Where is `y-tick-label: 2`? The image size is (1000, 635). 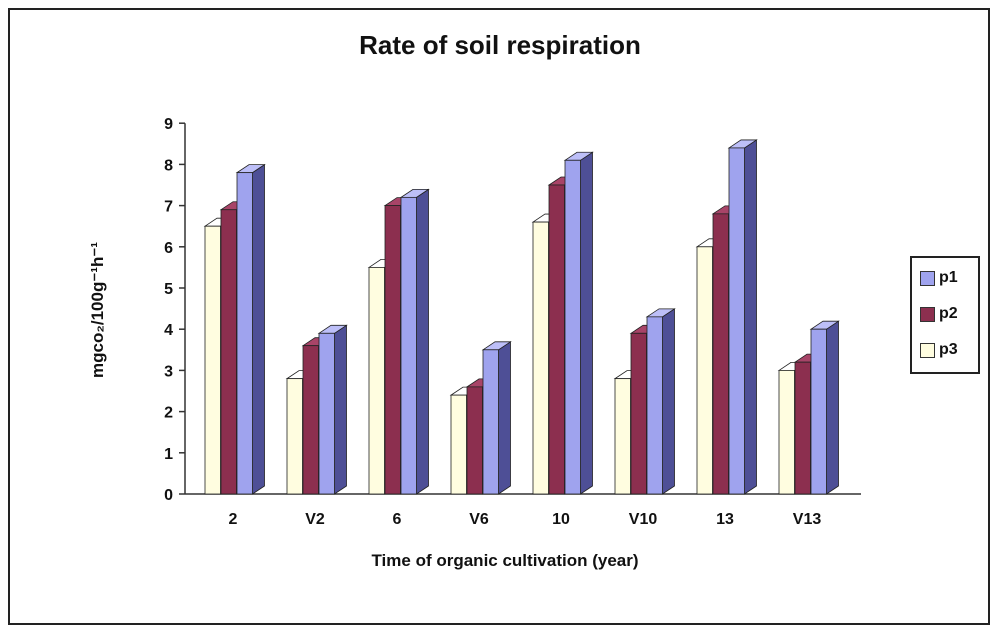 y-tick-label: 2 is located at coordinates (168, 413).